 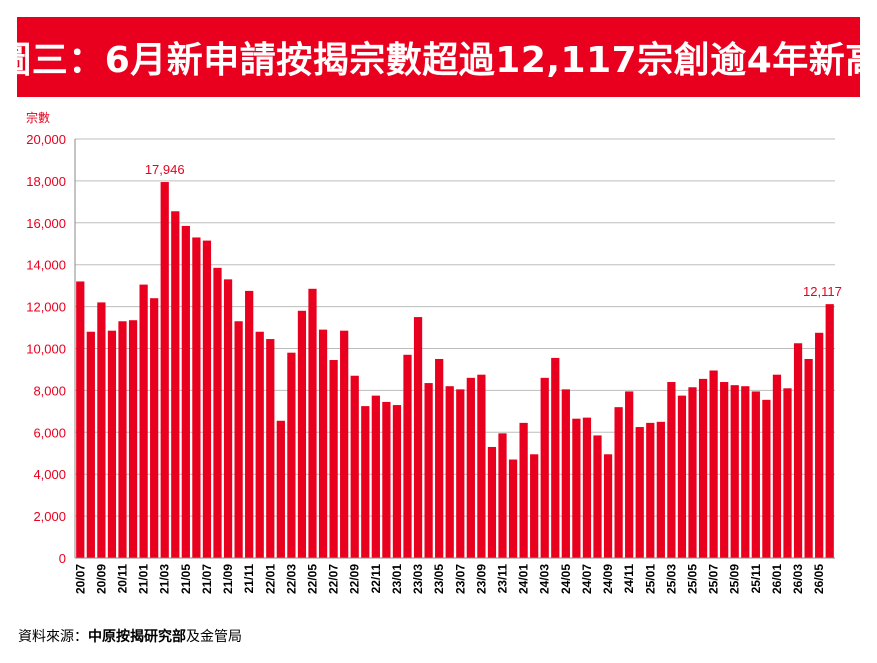 What do you see at coordinates (629, 579) in the screenshot?
I see `x-tick-label: 24/11` at bounding box center [629, 579].